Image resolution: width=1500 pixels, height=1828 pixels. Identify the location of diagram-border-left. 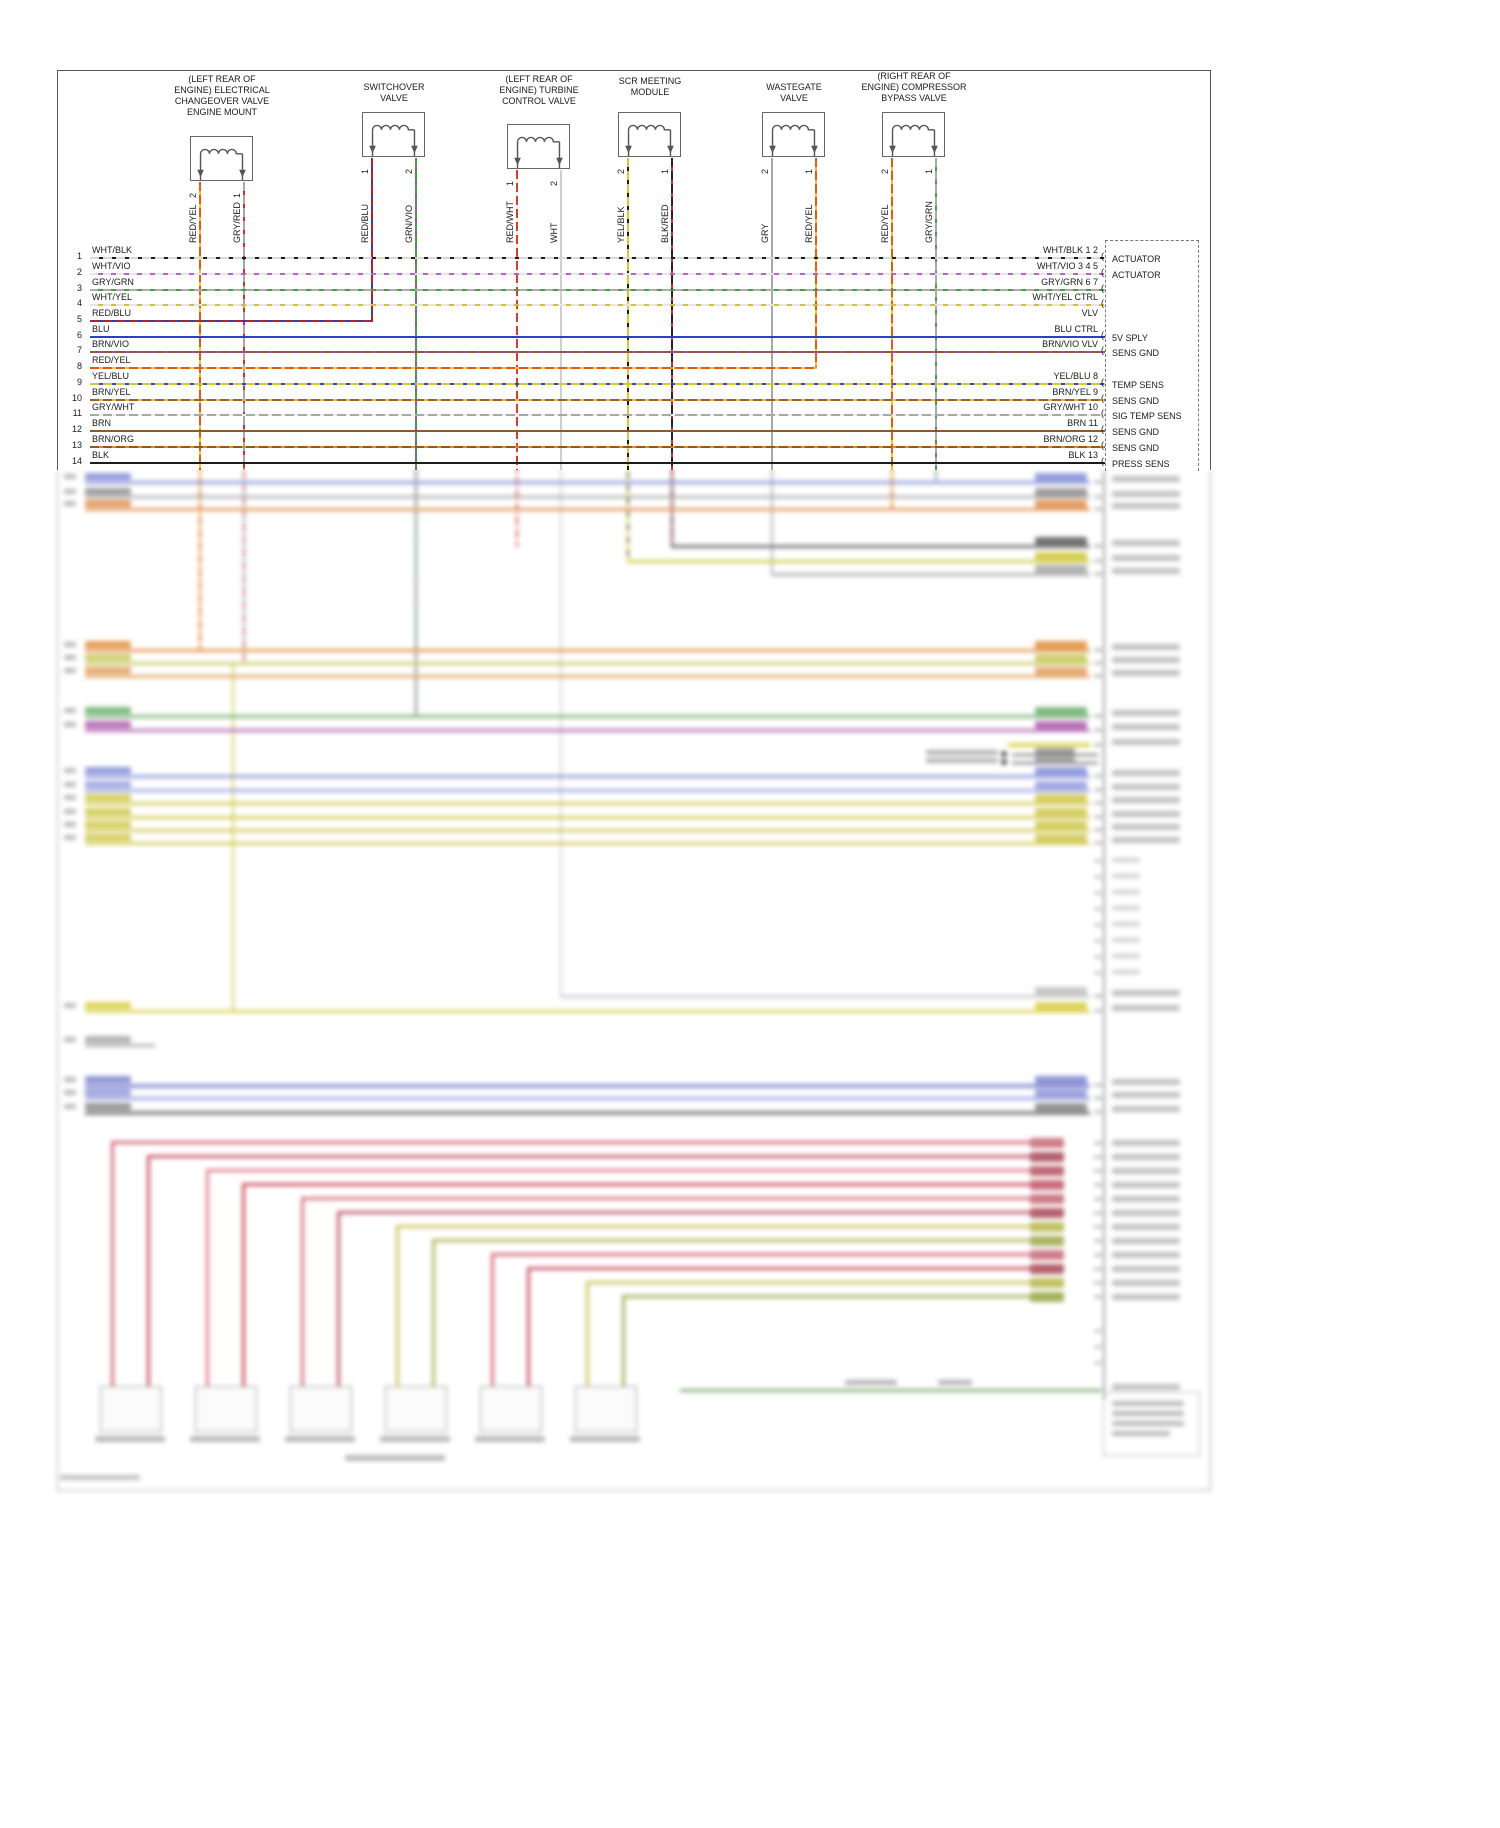
(57, 270).